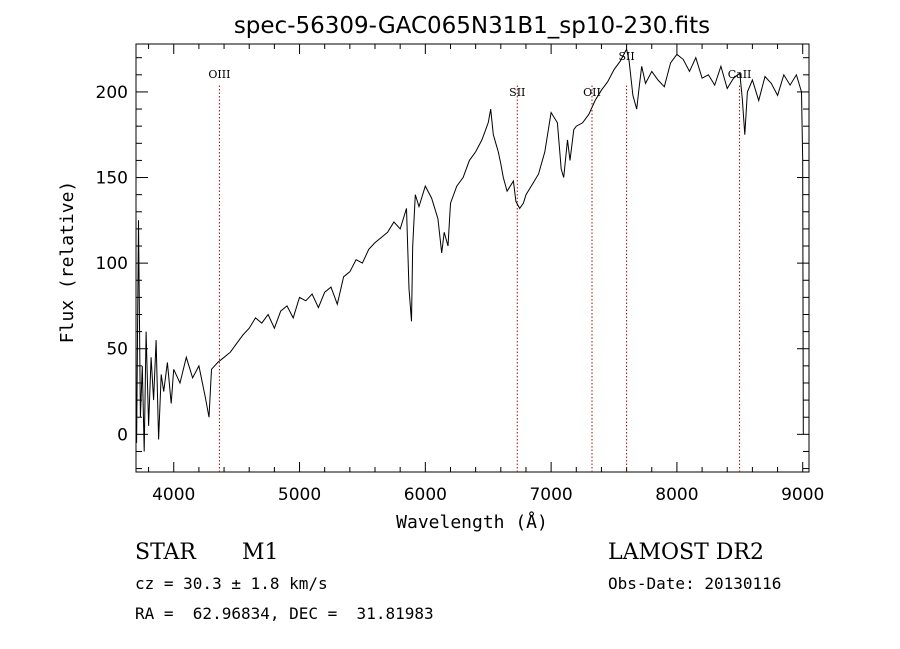 Image resolution: width=900 pixels, height=649 pixels. Describe the element at coordinates (695, 583) in the screenshot. I see `obs-date: Obs-Date: 20130116` at that location.